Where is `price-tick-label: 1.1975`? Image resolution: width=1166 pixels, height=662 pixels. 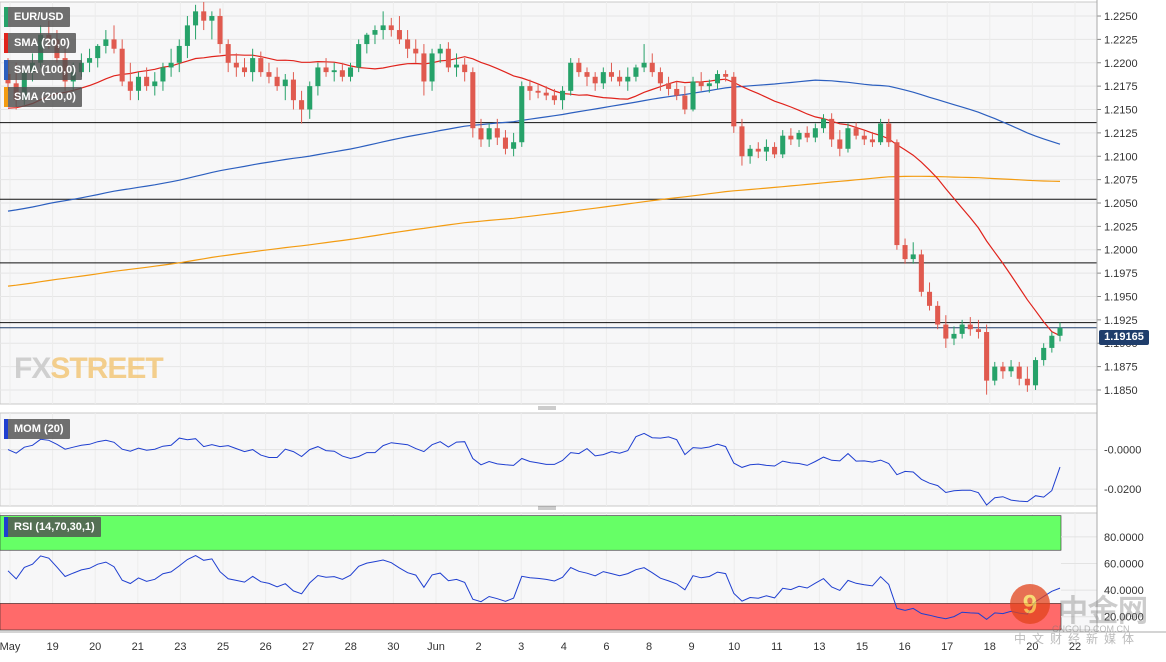
price-tick-label: 1.1975 is located at coordinates (1121, 274).